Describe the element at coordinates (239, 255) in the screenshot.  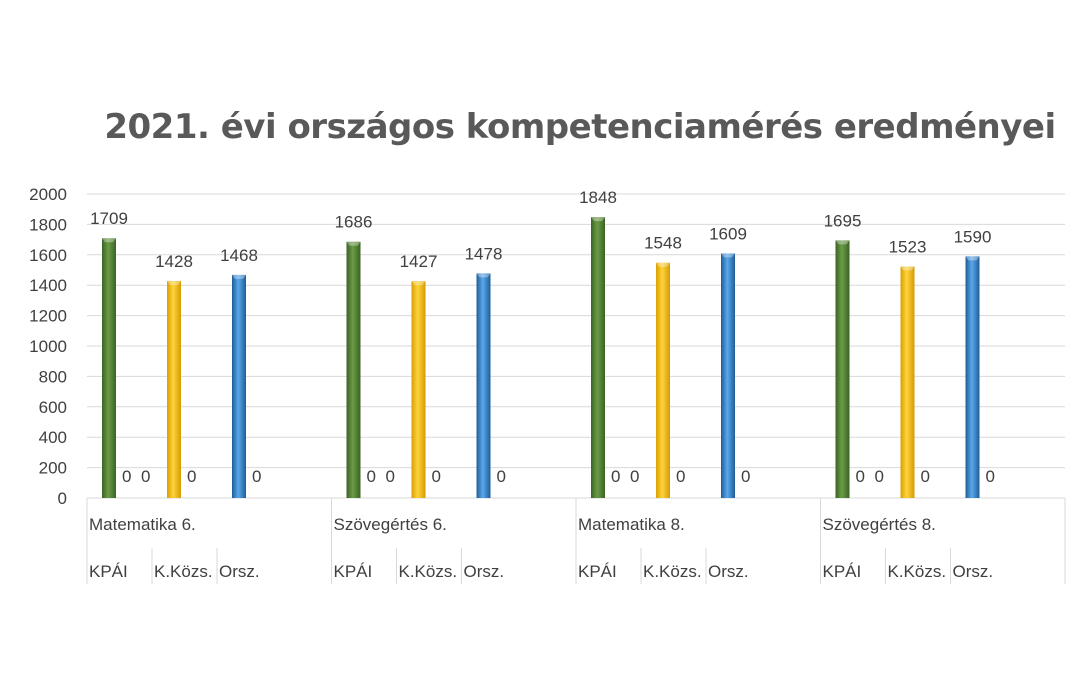
I see `data-label: 1468` at that location.